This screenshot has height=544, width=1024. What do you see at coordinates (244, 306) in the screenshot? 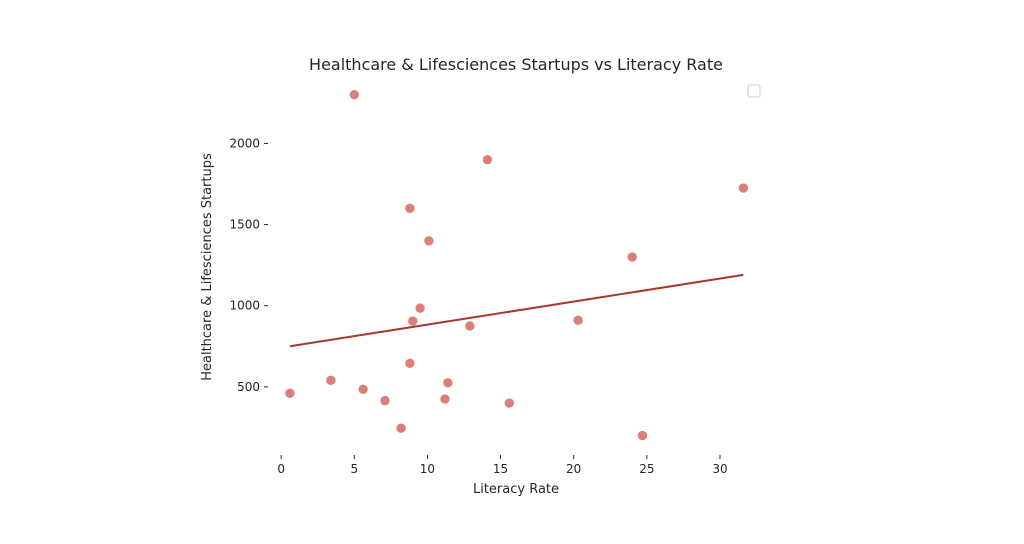
I see `y-tick-label: 1000` at bounding box center [244, 306].